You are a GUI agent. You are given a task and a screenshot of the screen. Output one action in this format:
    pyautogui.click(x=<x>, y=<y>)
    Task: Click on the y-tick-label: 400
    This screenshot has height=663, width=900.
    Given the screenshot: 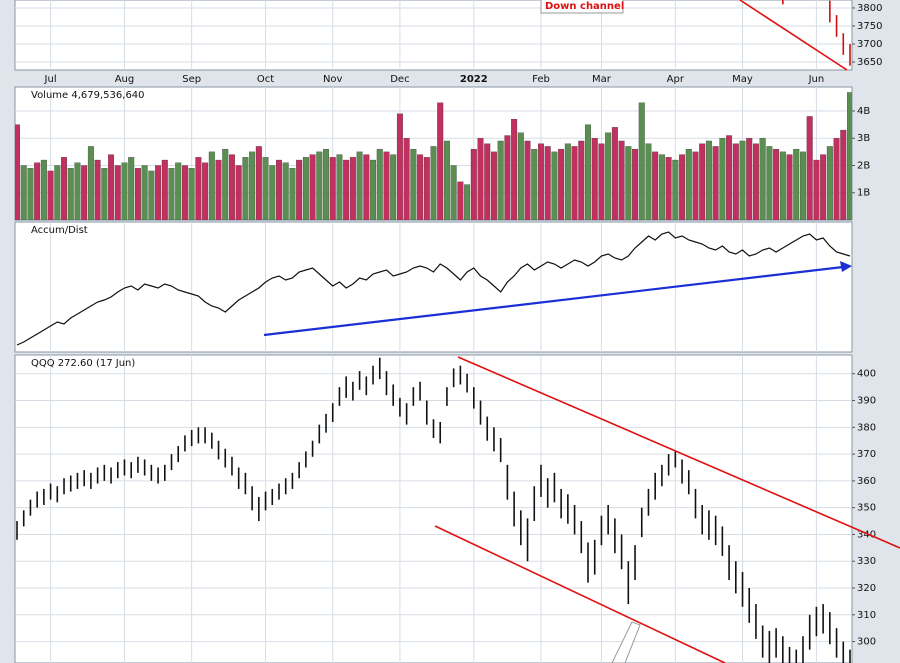 What is the action you would take?
    pyautogui.click(x=866, y=374)
    